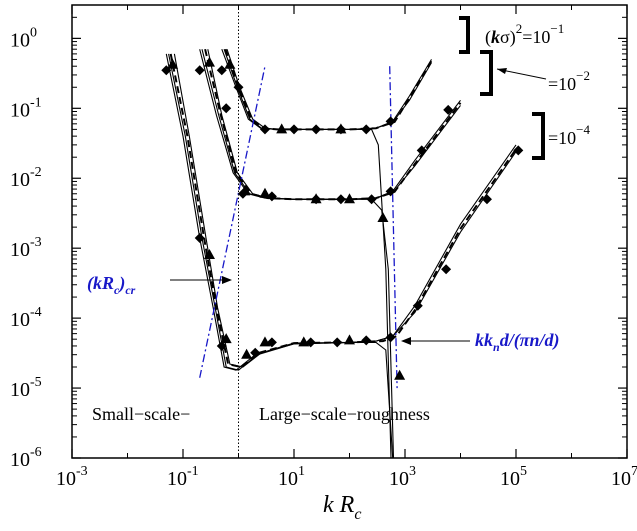  Describe the element at coordinates (117, 290) in the screenshot. I see `kRc-sub: c` at that location.